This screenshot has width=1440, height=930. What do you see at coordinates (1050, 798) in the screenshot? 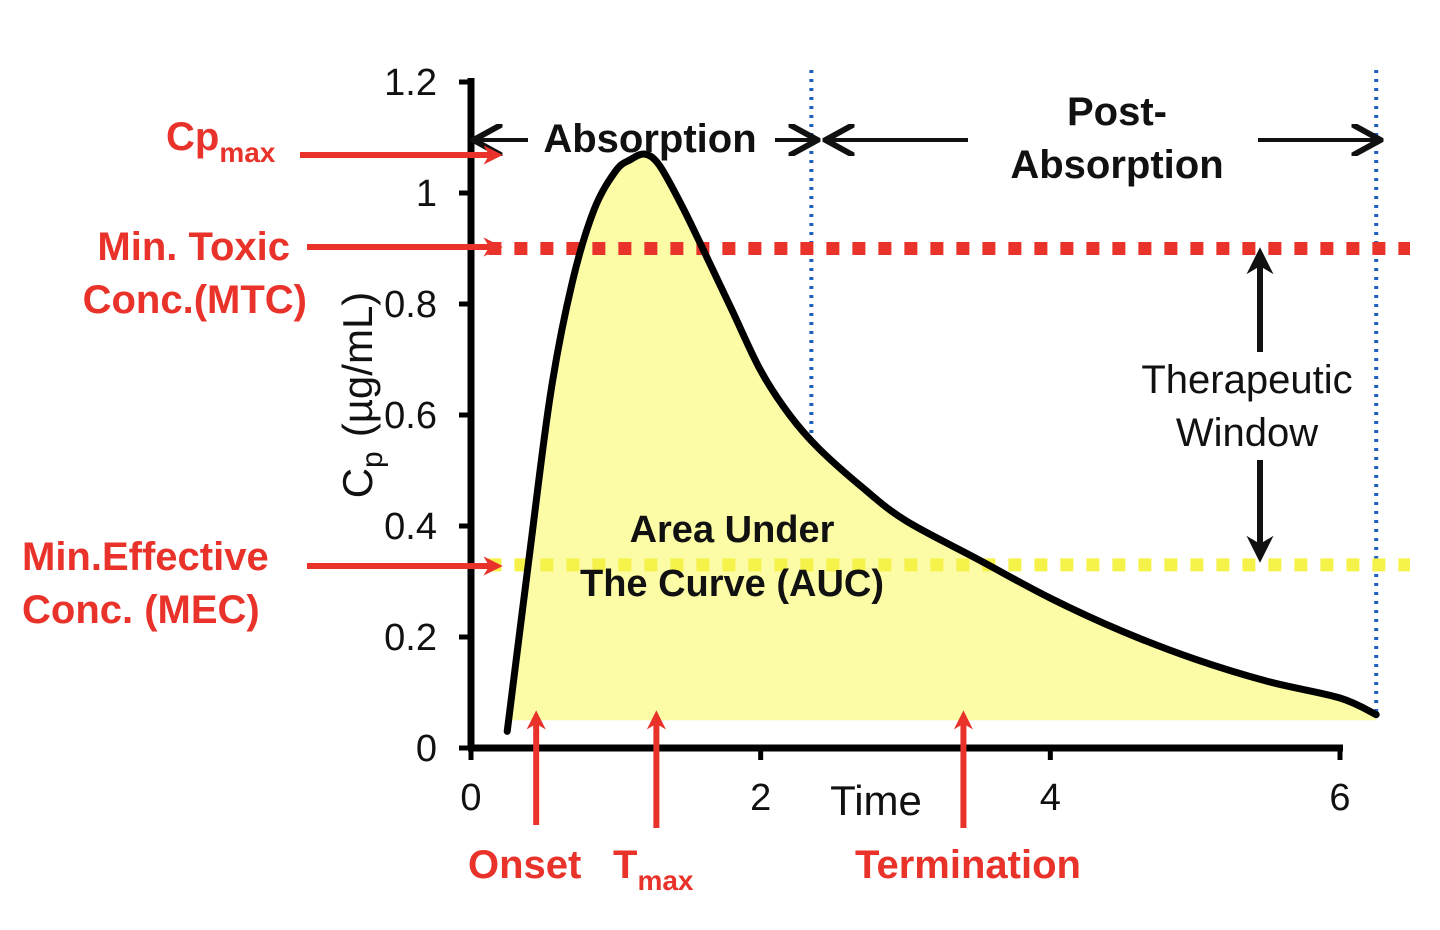
I see `x-tick-label: 4` at bounding box center [1050, 798].